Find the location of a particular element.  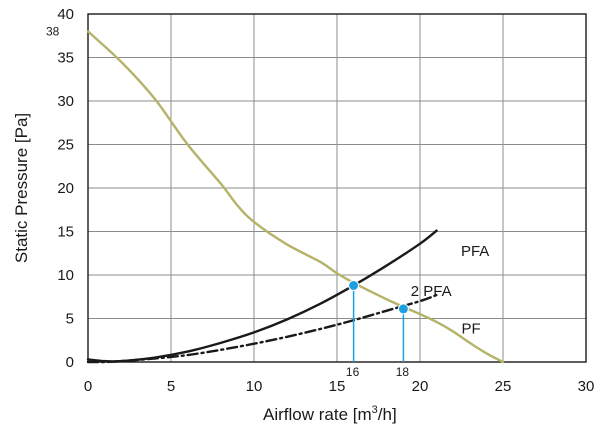

series-pfa-label: PFA is located at coordinates (475, 251).